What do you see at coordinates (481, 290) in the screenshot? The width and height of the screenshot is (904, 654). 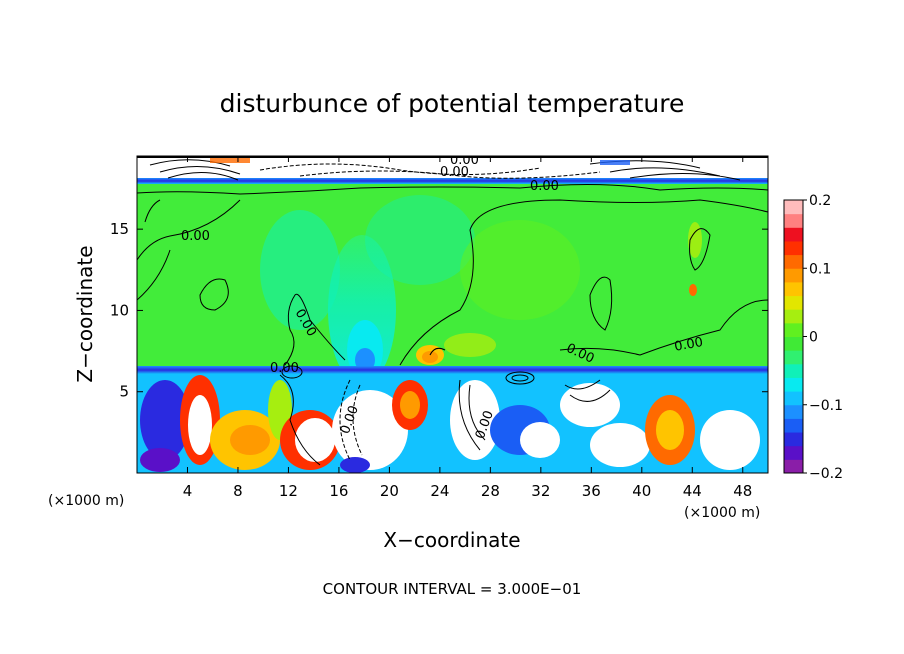 I see `mid-level-field` at bounding box center [481, 290].